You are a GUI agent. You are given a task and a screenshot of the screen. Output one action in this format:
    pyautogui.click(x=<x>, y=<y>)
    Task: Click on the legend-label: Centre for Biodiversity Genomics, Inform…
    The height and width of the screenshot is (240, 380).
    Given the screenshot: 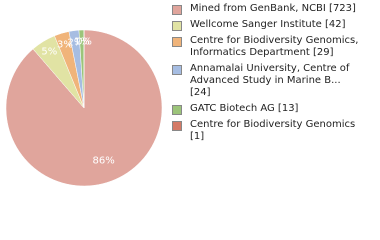 What is the action you would take?
    pyautogui.click(x=274, y=46)
    